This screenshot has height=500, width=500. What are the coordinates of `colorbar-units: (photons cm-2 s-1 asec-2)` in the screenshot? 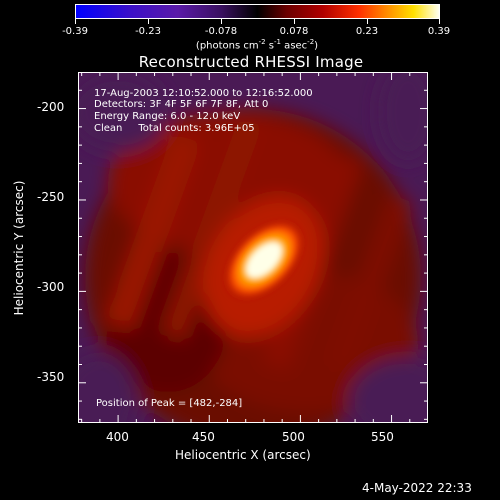 It's located at (257, 45).